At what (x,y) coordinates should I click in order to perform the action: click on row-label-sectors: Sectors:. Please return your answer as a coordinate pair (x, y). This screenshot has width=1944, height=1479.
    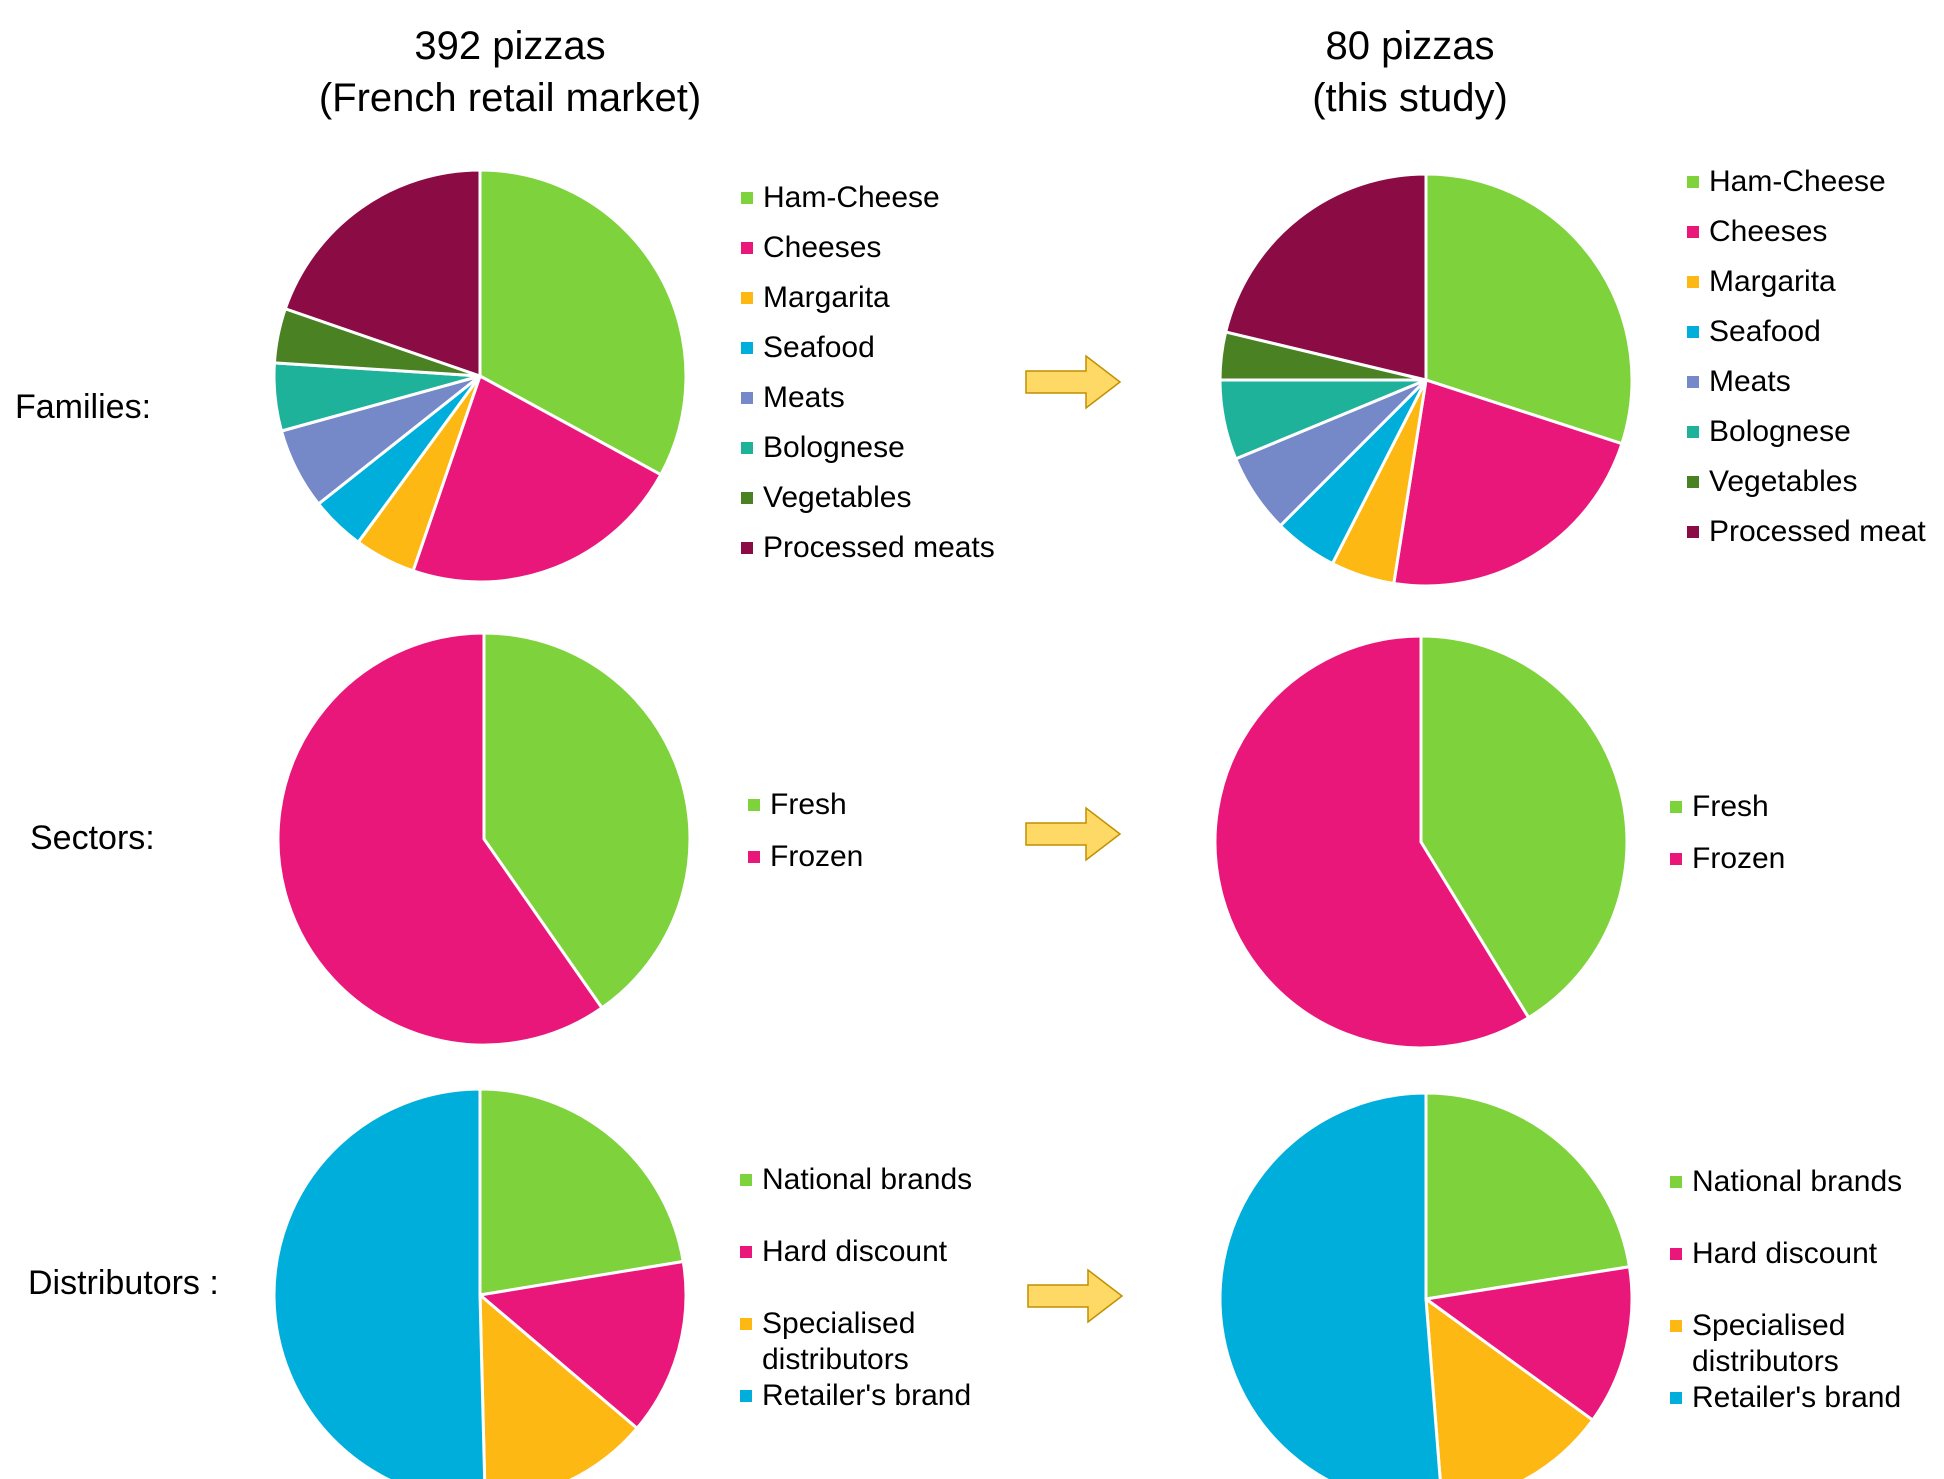
    Looking at the image, I should click on (92, 838).